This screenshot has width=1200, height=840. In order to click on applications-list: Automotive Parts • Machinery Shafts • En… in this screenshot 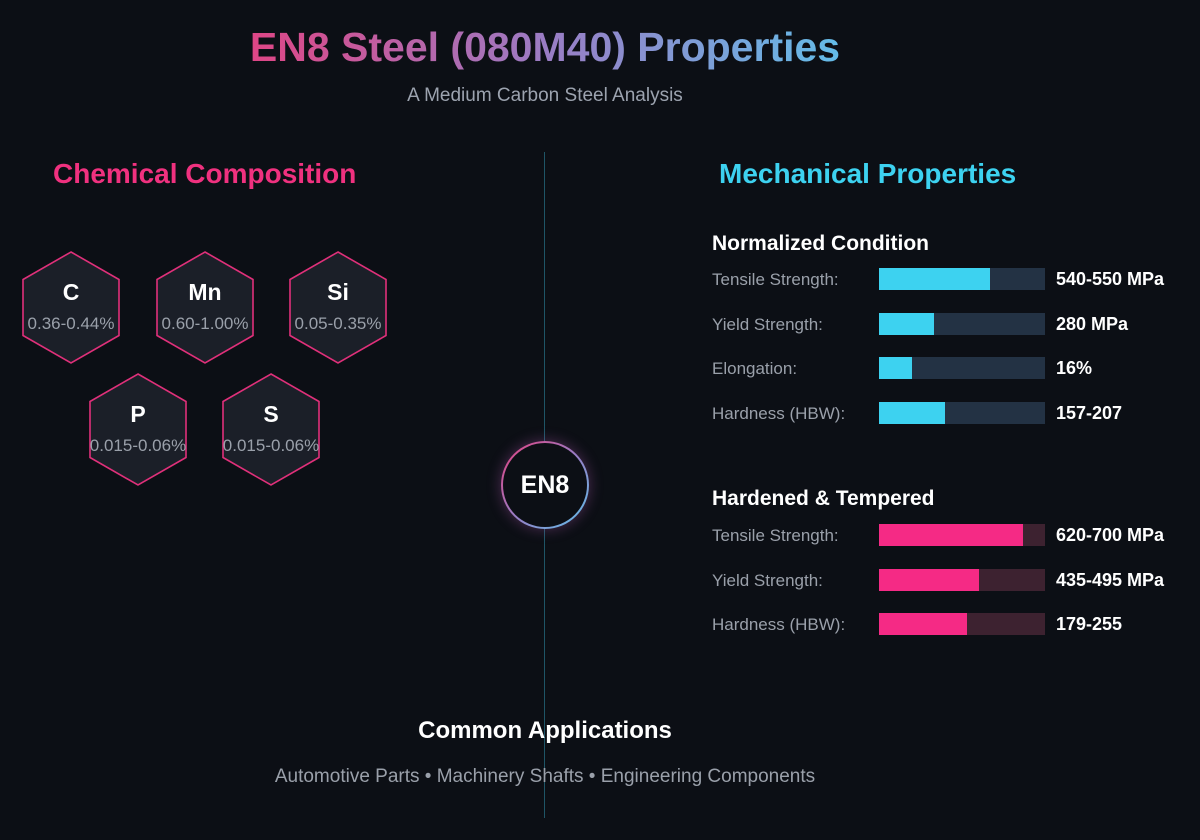, I will do `click(545, 776)`.